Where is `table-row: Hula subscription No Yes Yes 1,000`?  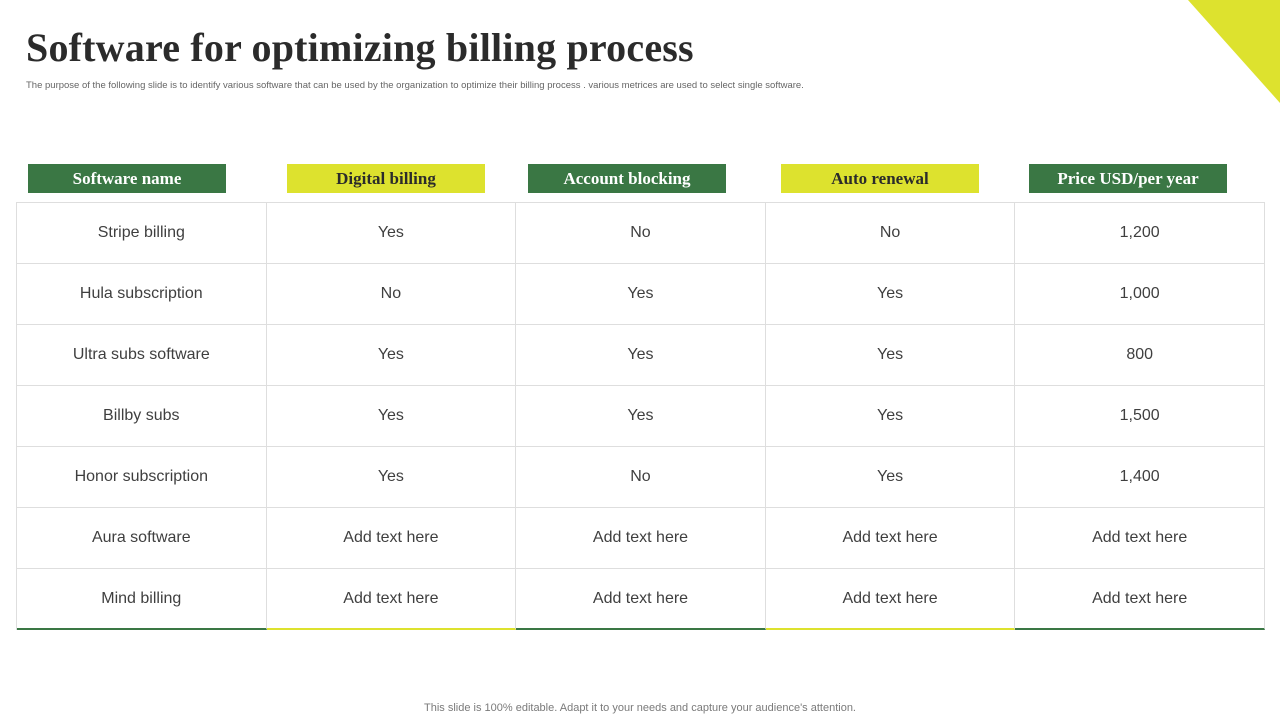
table-row: Hula subscription No Yes Yes 1,000 is located at coordinates (641, 294).